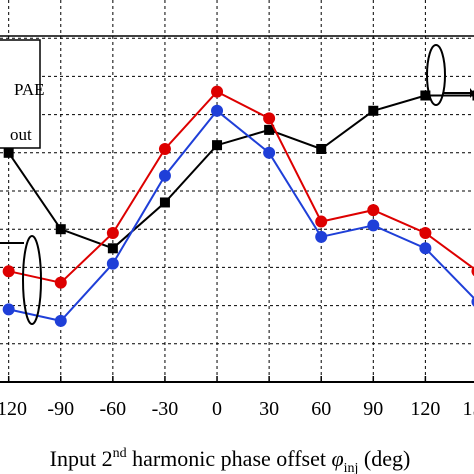  I want to click on legend: PAE out, so click(22, 94).